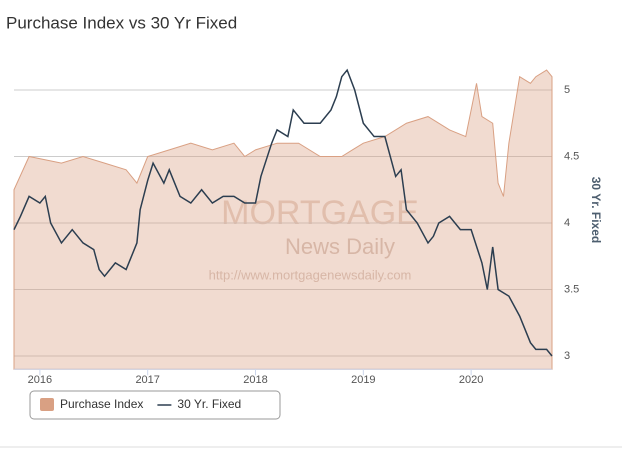 Image resolution: width=622 pixels, height=451 pixels. Describe the element at coordinates (310, 274) in the screenshot. I see `watermark: http://www.mortgagenewsdaily.com` at that location.